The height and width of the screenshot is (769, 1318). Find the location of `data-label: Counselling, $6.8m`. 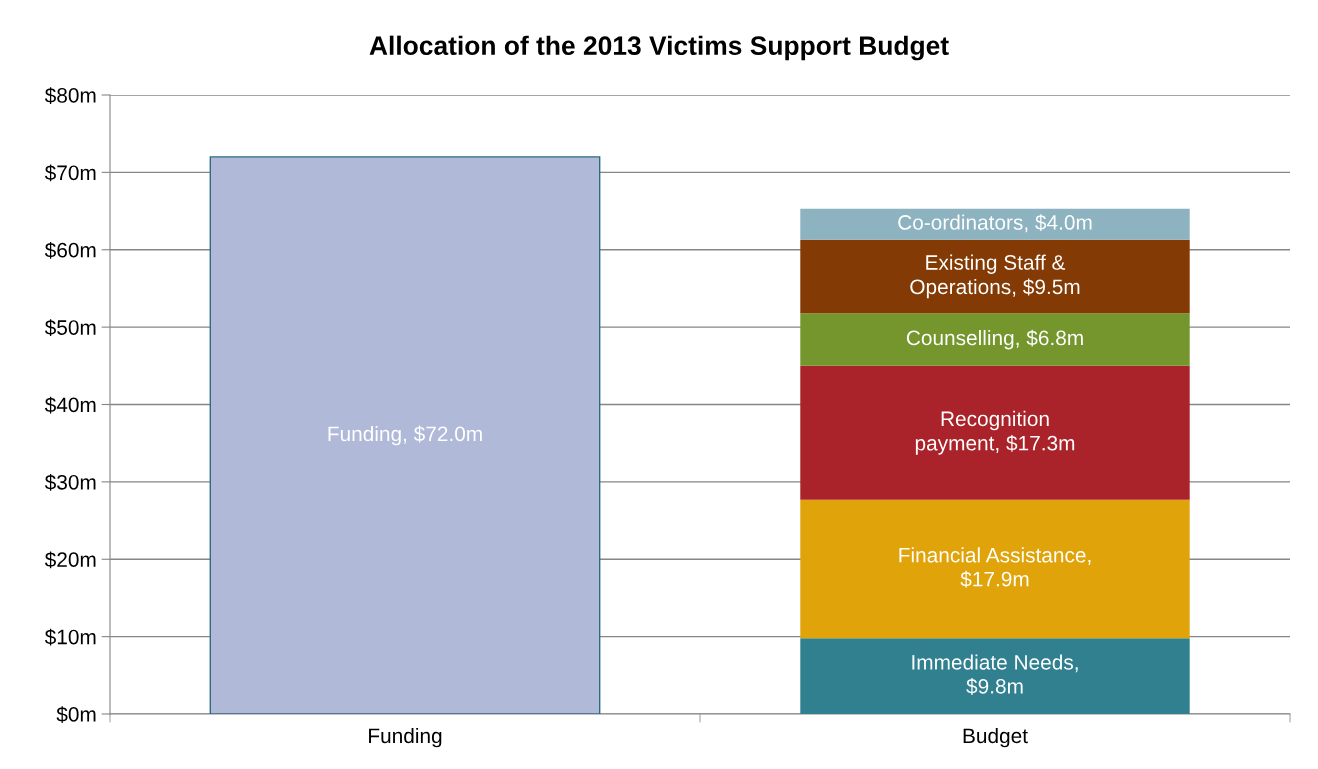

data-label: Counselling, $6.8m is located at coordinates (994, 339).